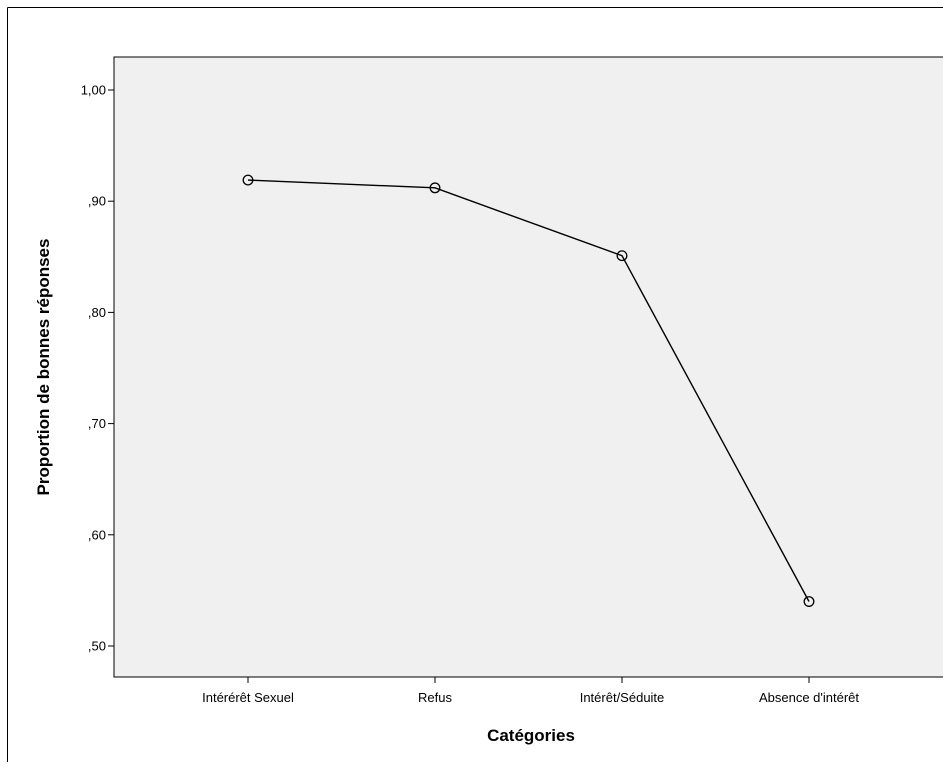  What do you see at coordinates (97, 368) in the screenshot?
I see `y-axis: ,50 ,60 ,70 ,80 ,90 1,00` at bounding box center [97, 368].